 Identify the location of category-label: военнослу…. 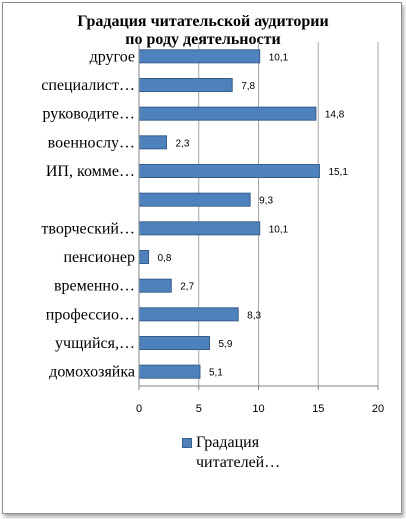
(91, 142).